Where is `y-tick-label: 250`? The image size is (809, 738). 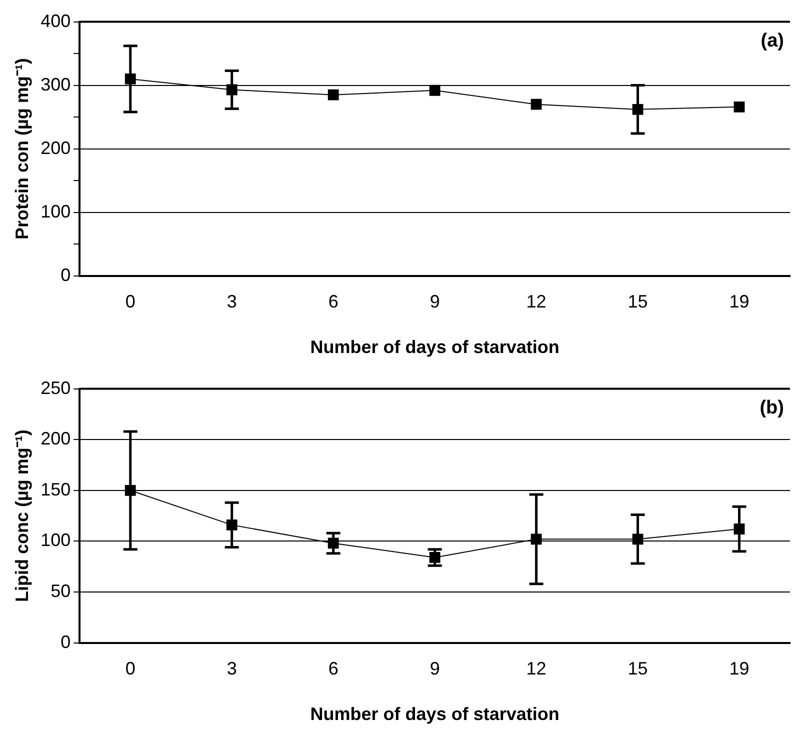
y-tick-label: 250 is located at coordinates (55, 388).